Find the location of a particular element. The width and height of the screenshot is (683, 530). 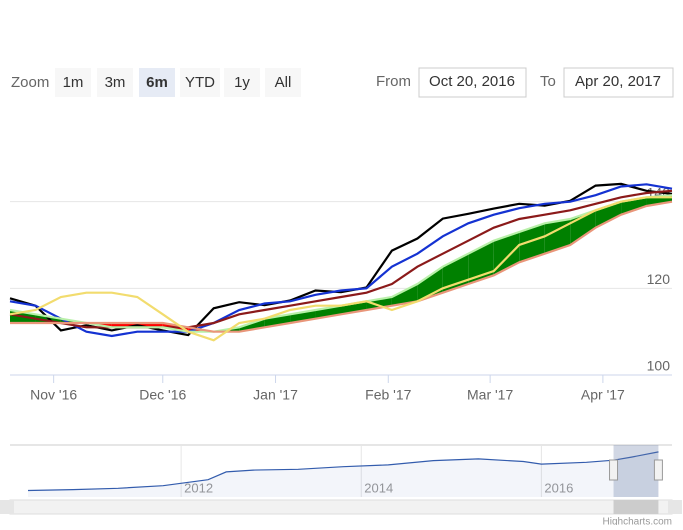

navigator-line is located at coordinates (343, 471).